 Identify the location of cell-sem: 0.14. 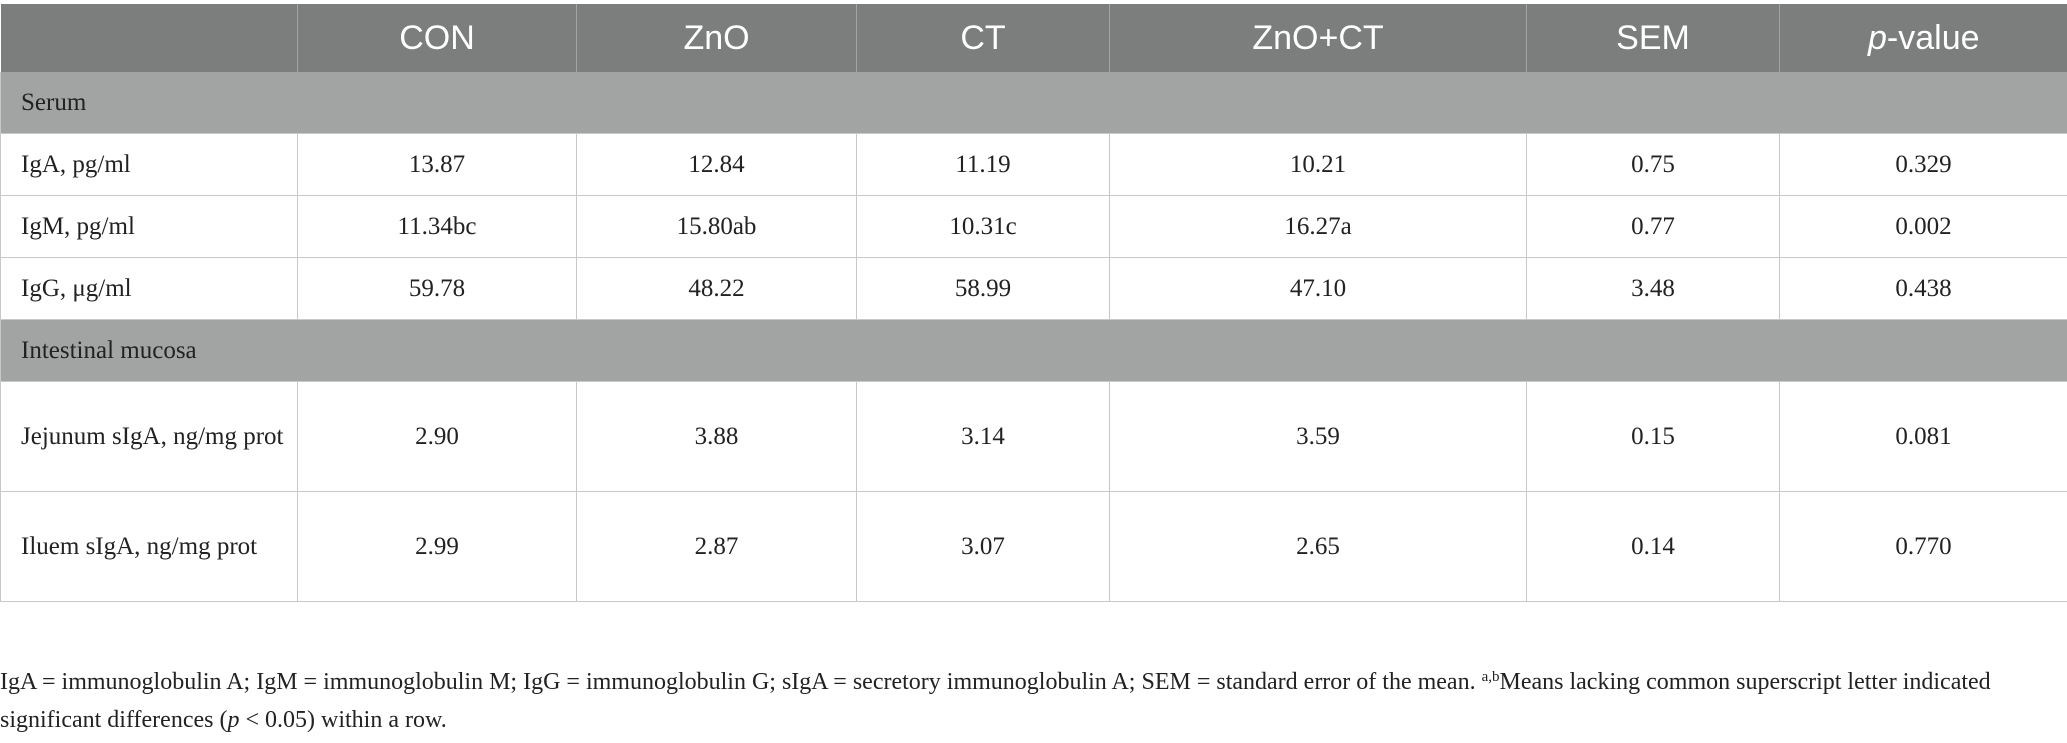
(1653, 546).